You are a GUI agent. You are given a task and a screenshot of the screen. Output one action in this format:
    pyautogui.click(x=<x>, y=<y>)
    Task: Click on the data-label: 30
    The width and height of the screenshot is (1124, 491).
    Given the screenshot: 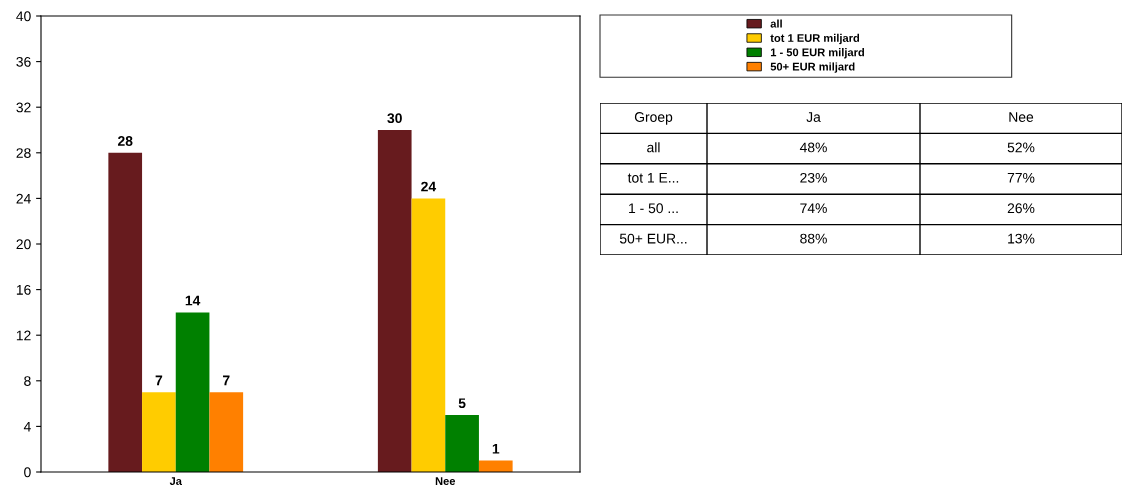 What is the action you would take?
    pyautogui.click(x=394, y=118)
    